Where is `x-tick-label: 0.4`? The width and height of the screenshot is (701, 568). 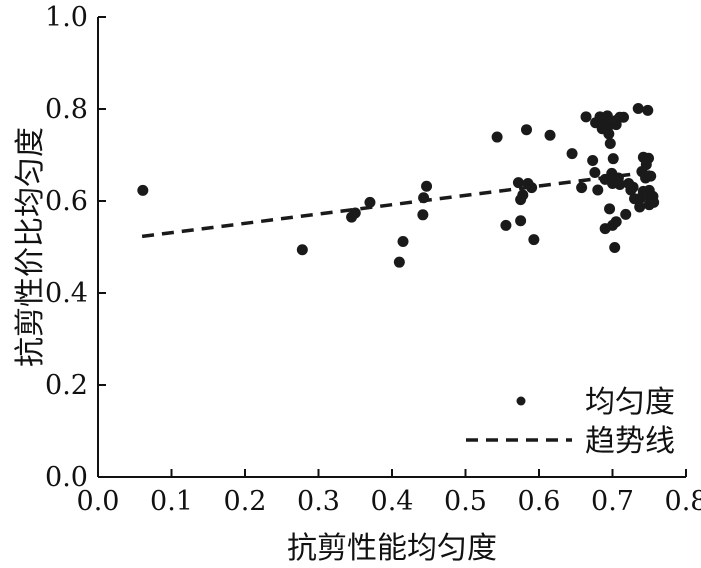
x-tick-label: 0.4 is located at coordinates (392, 501).